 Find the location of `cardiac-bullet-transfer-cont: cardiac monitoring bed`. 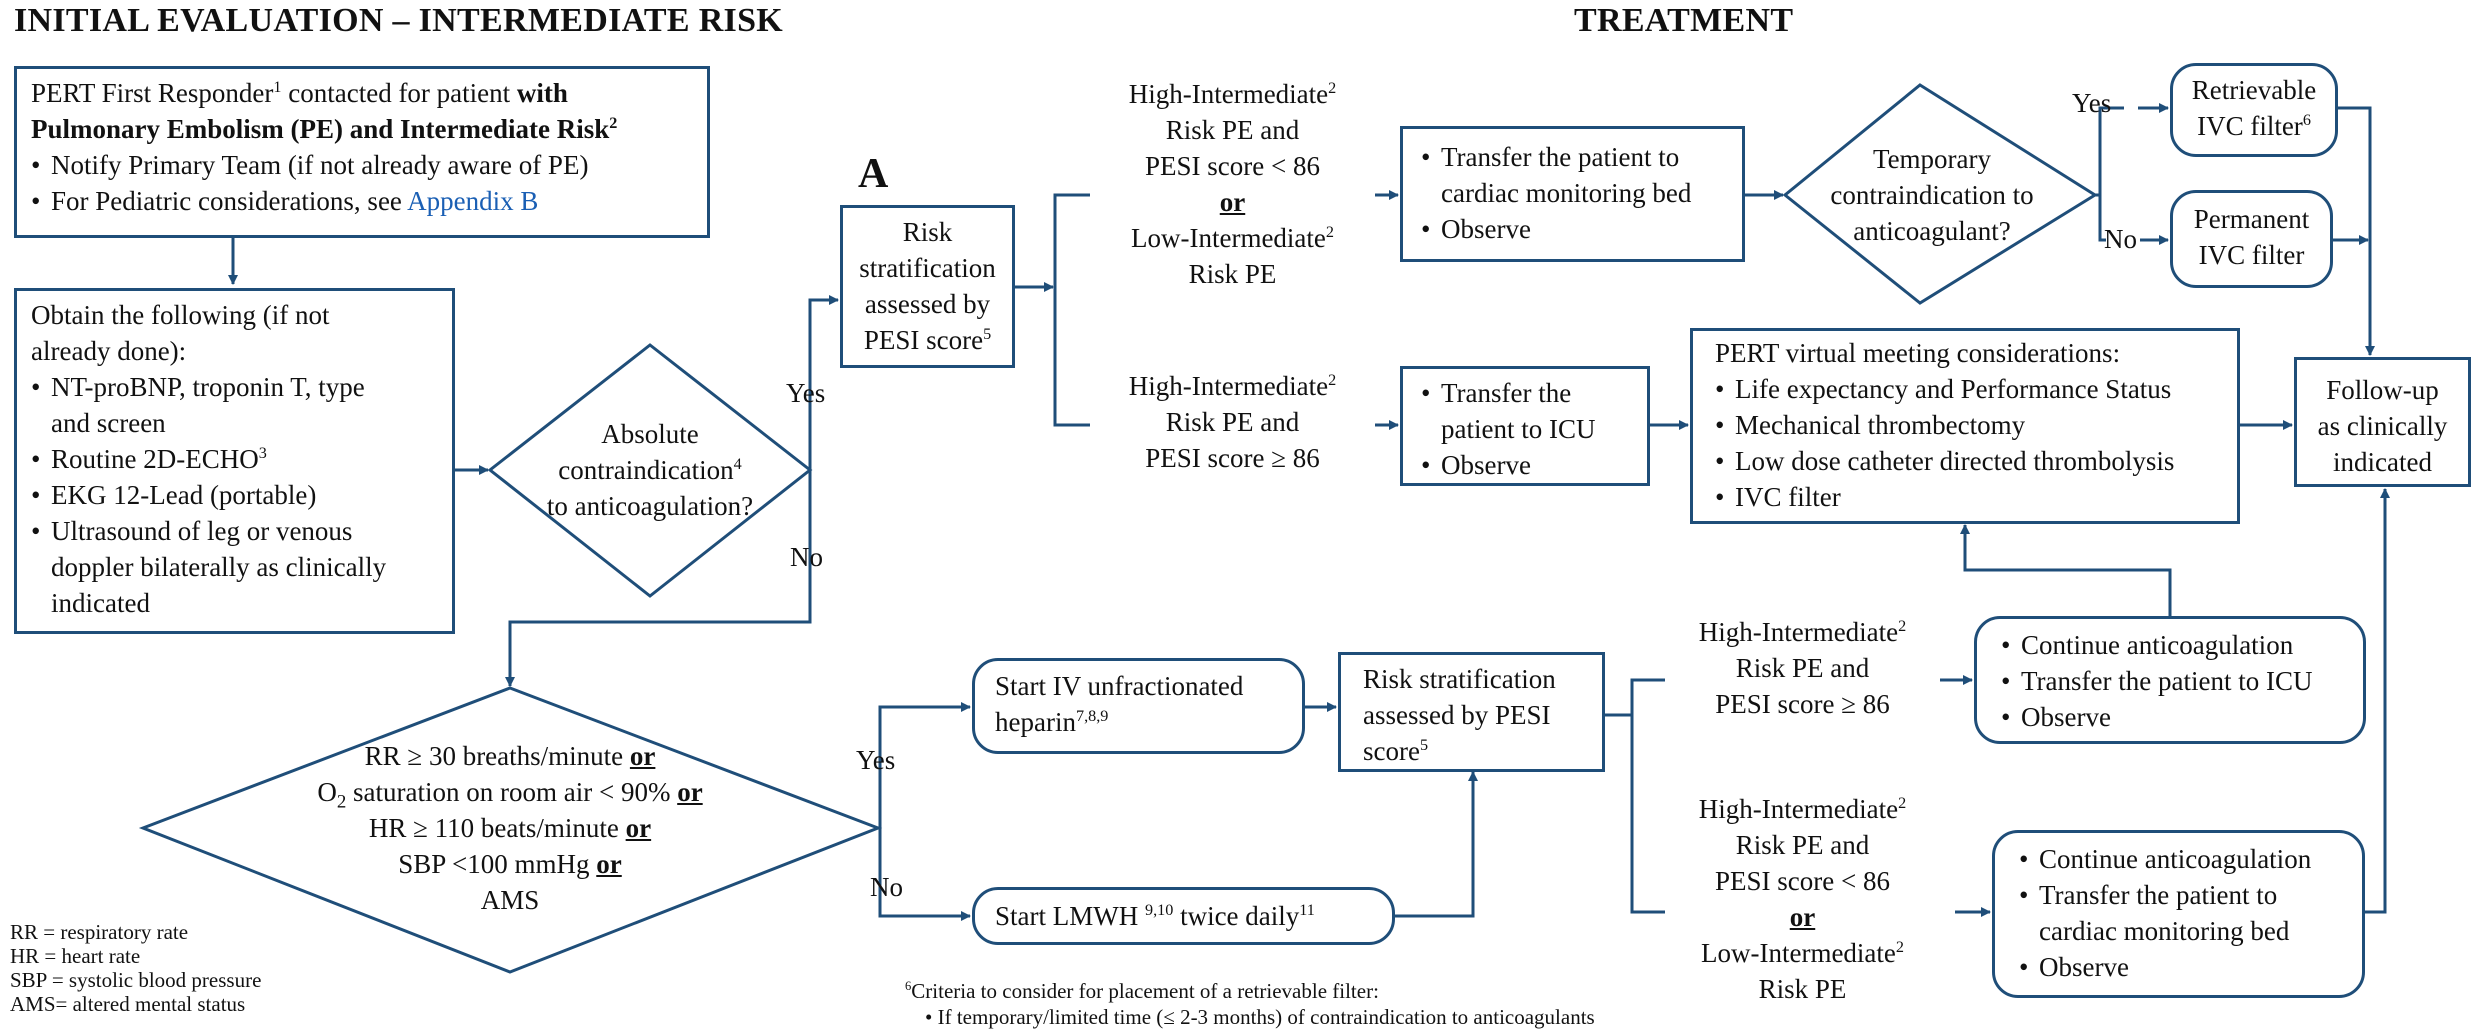

cardiac-bullet-transfer-cont: cardiac monitoring bed is located at coordinates (1566, 193).